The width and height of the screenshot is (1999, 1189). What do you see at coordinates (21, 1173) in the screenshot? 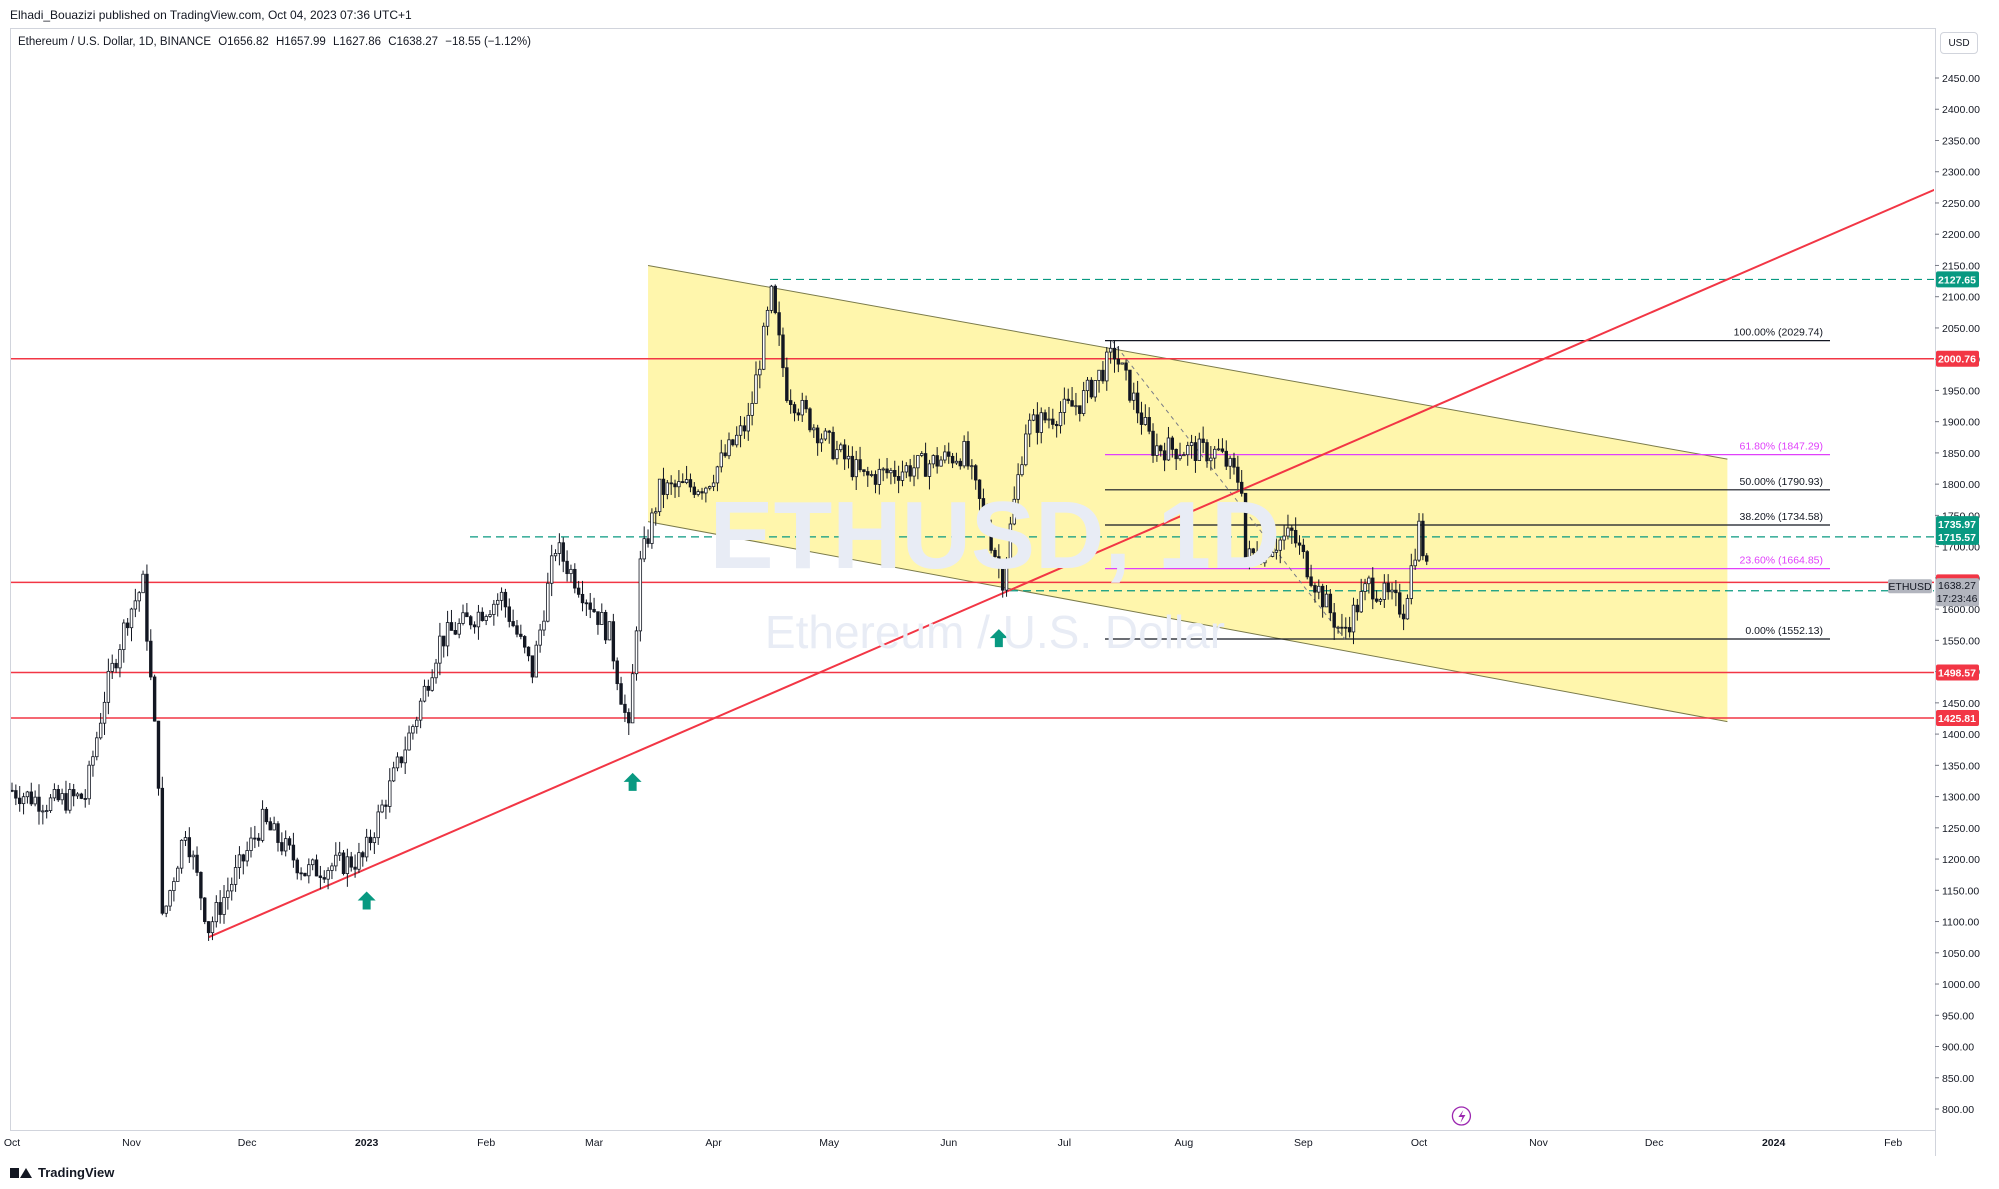
I see `tradingview-logo-icon` at bounding box center [21, 1173].